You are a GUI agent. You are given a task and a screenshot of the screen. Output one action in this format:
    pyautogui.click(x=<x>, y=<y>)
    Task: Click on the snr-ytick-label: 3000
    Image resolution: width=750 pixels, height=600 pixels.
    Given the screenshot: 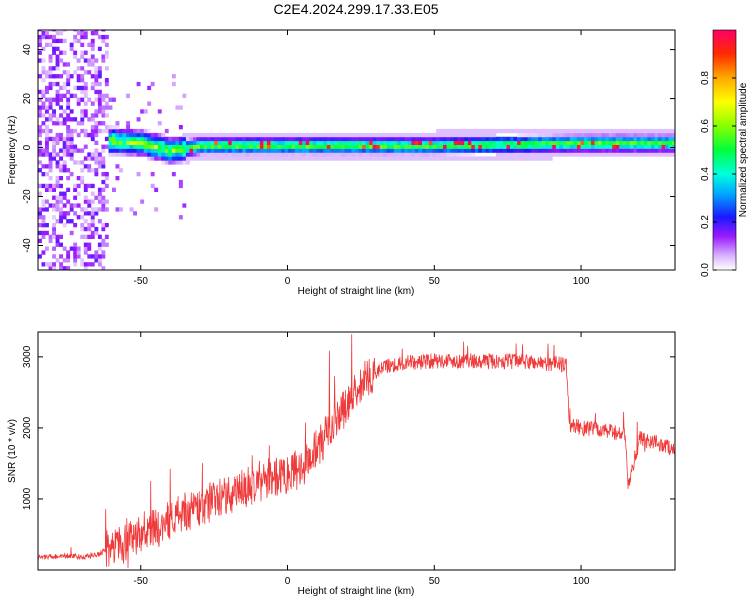 What is the action you would take?
    pyautogui.click(x=27, y=356)
    